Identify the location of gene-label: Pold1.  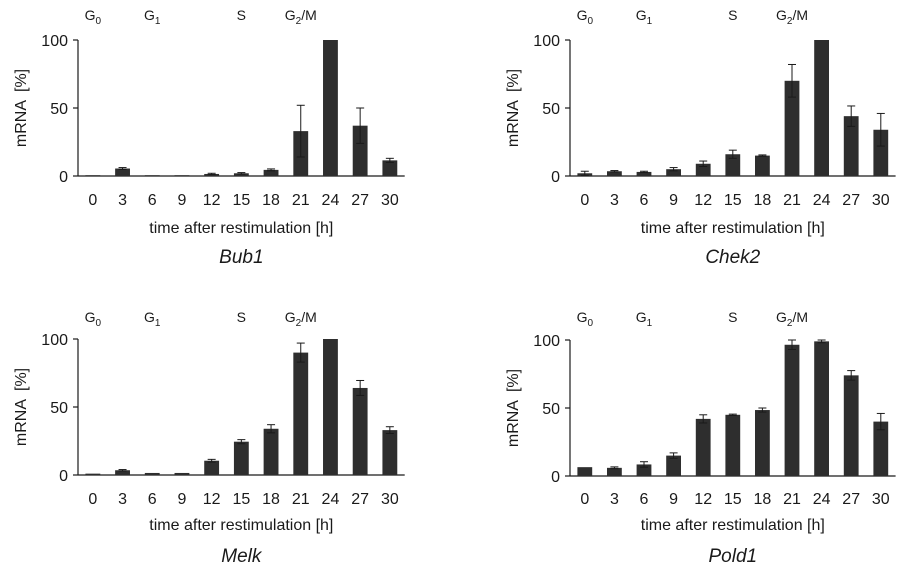
(732, 556).